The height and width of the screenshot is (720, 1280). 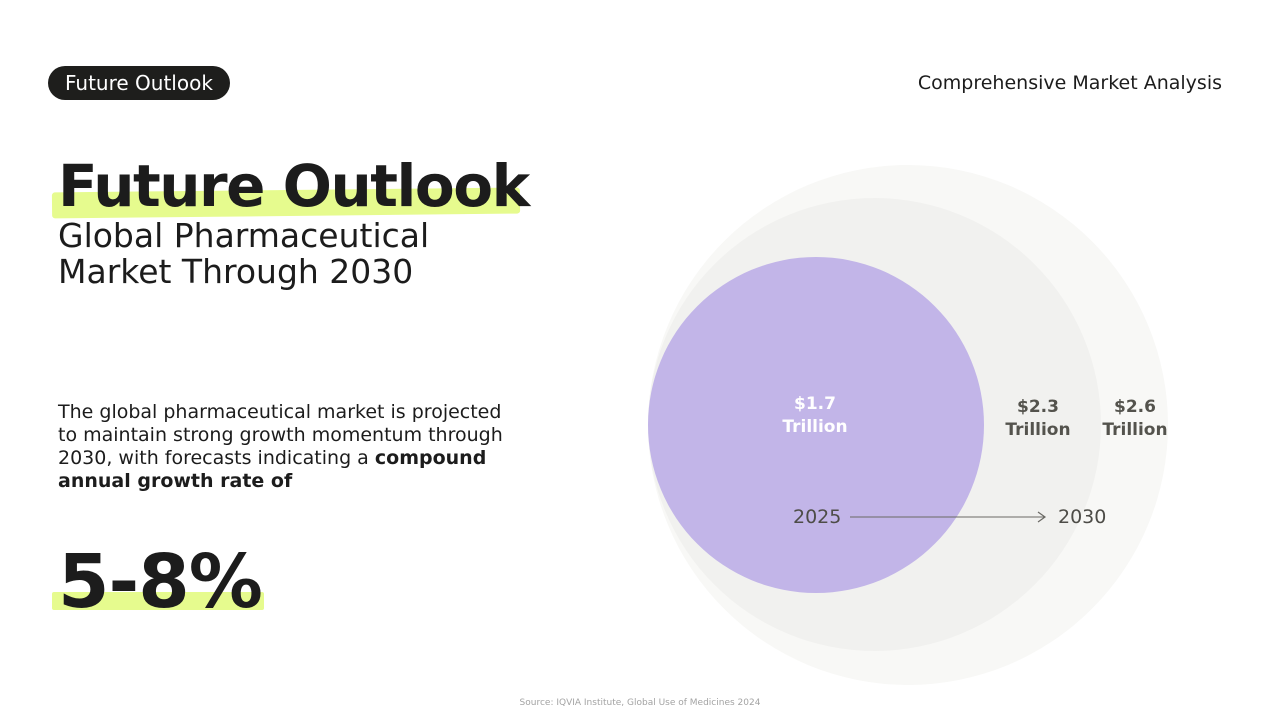 I want to click on title-block: Future Outlook, so click(x=290, y=186).